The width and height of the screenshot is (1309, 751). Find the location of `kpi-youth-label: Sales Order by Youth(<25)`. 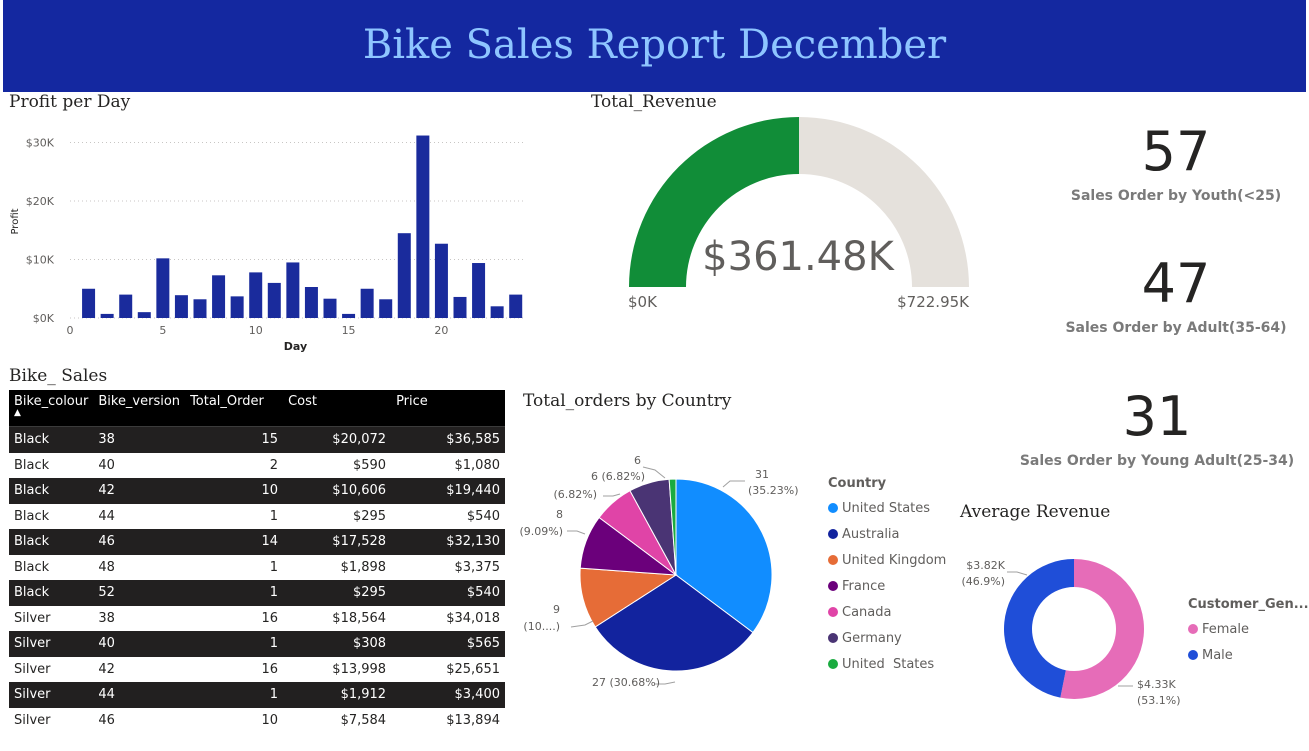

kpi-youth-label: Sales Order by Youth(<25) is located at coordinates (1176, 196).